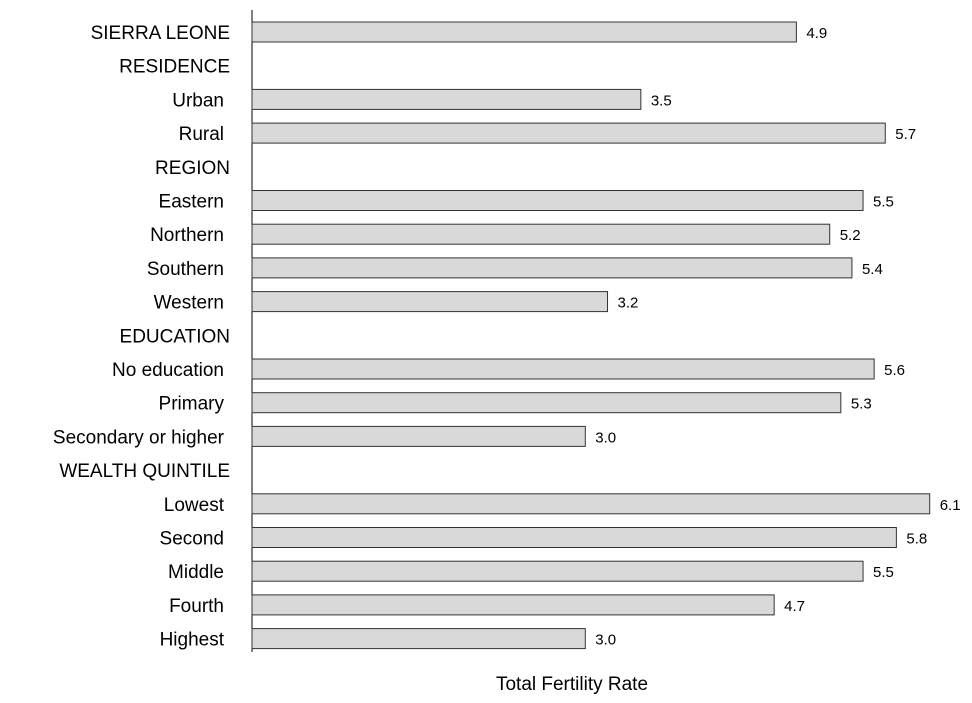 This screenshot has width=972, height=703. Describe the element at coordinates (192, 404) in the screenshot. I see `category-label: Primary` at that location.